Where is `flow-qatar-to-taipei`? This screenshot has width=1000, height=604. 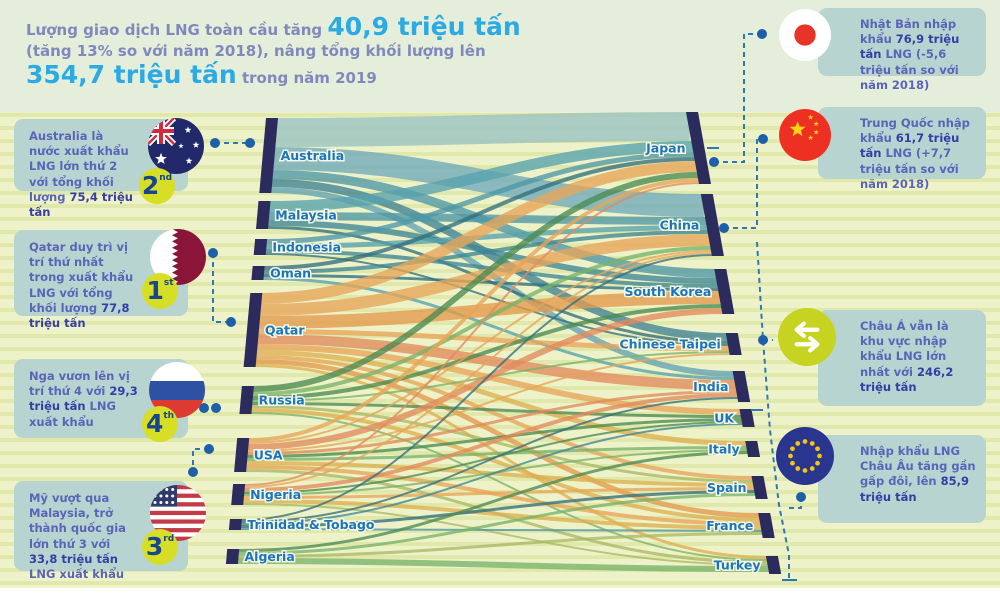
flow-qatar-to-taipei is located at coordinates (493, 340).